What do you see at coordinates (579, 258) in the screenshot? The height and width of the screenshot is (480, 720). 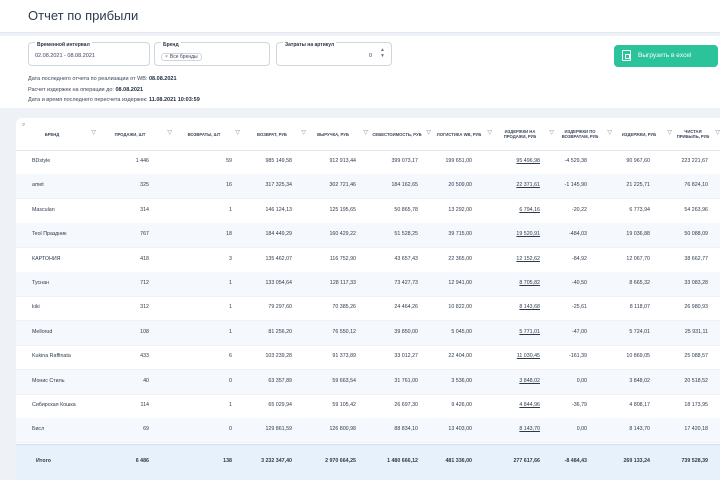 I see `value-cell: -84,92` at bounding box center [579, 258].